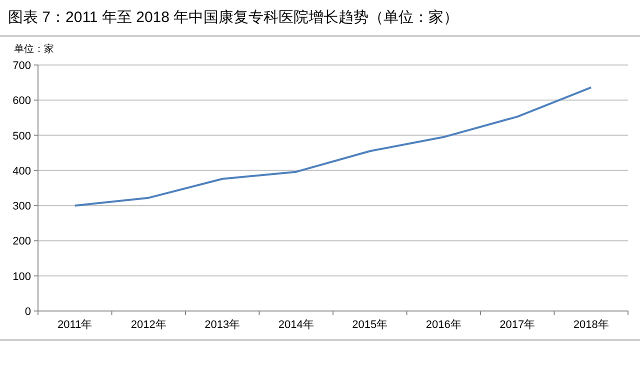 This screenshot has width=640, height=379. Describe the element at coordinates (75, 325) in the screenshot. I see `x-tick-label: 2011年` at that location.